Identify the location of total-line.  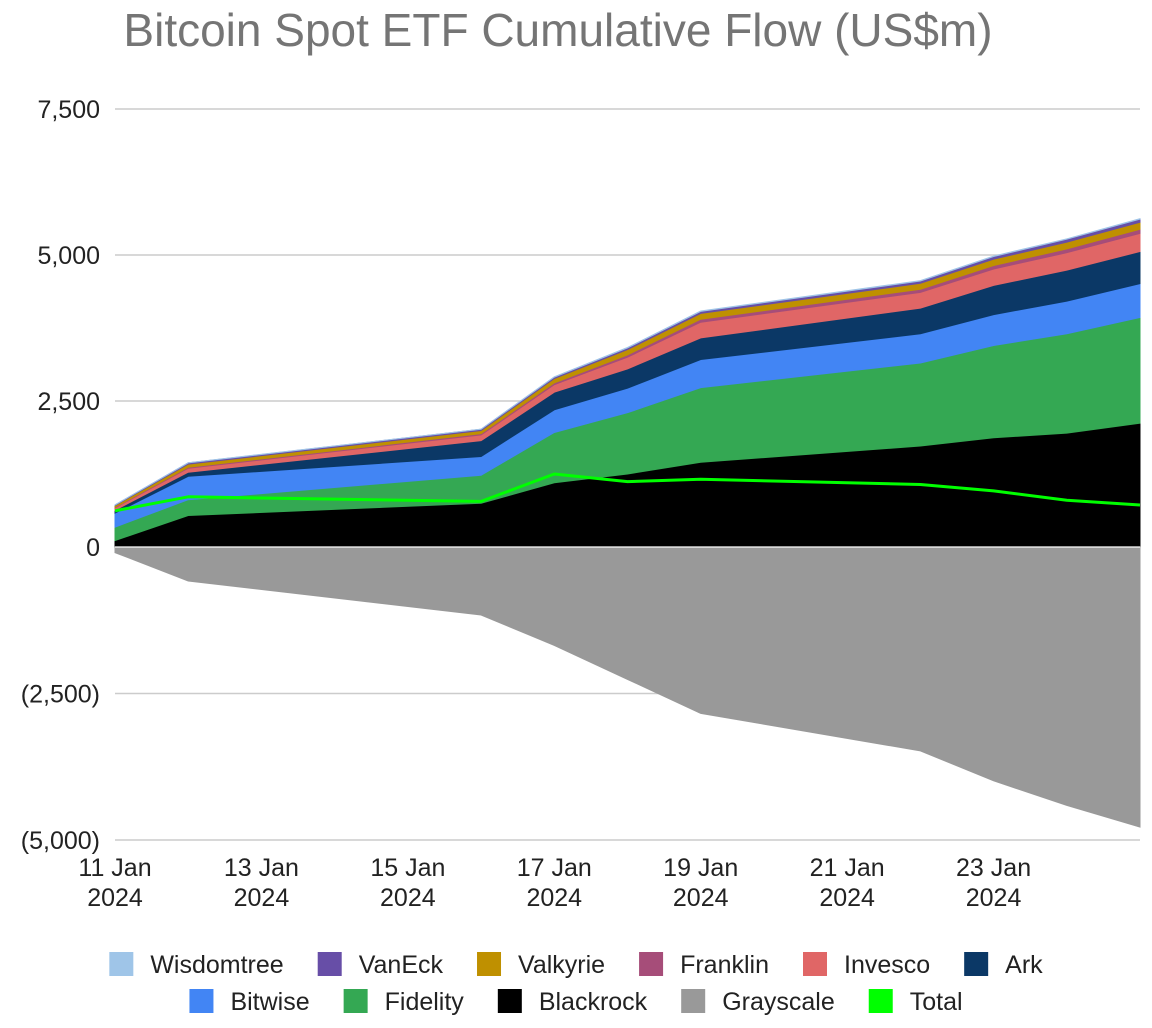
(627, 492).